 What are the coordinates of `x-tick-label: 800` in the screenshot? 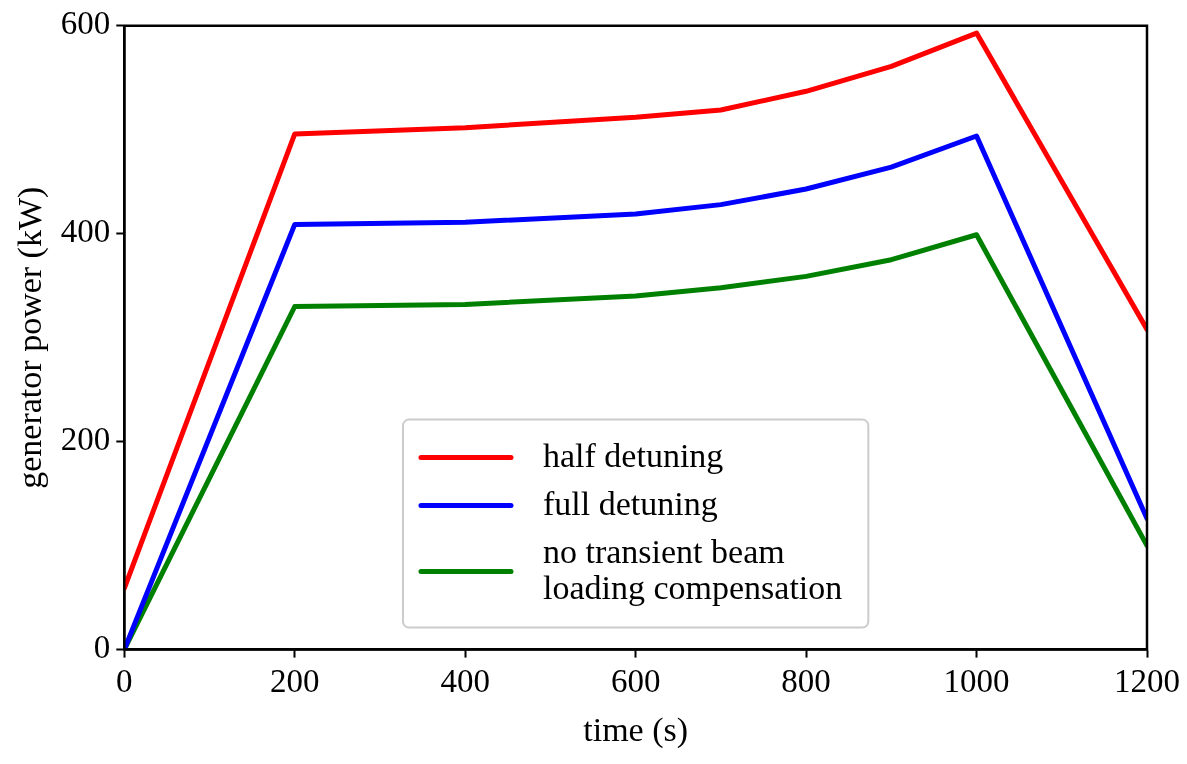 It's located at (806, 681).